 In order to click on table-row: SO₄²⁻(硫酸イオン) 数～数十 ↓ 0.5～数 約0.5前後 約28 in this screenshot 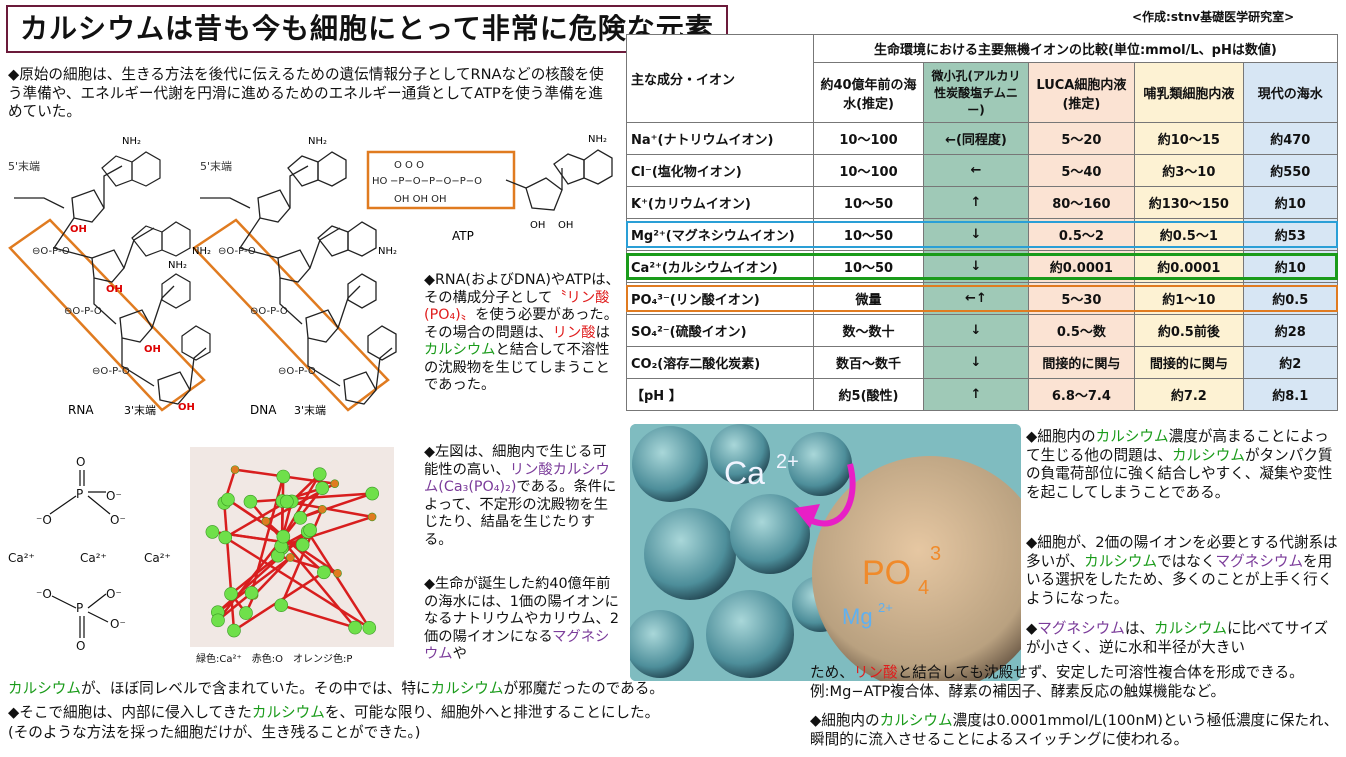, I will do `click(982, 330)`.